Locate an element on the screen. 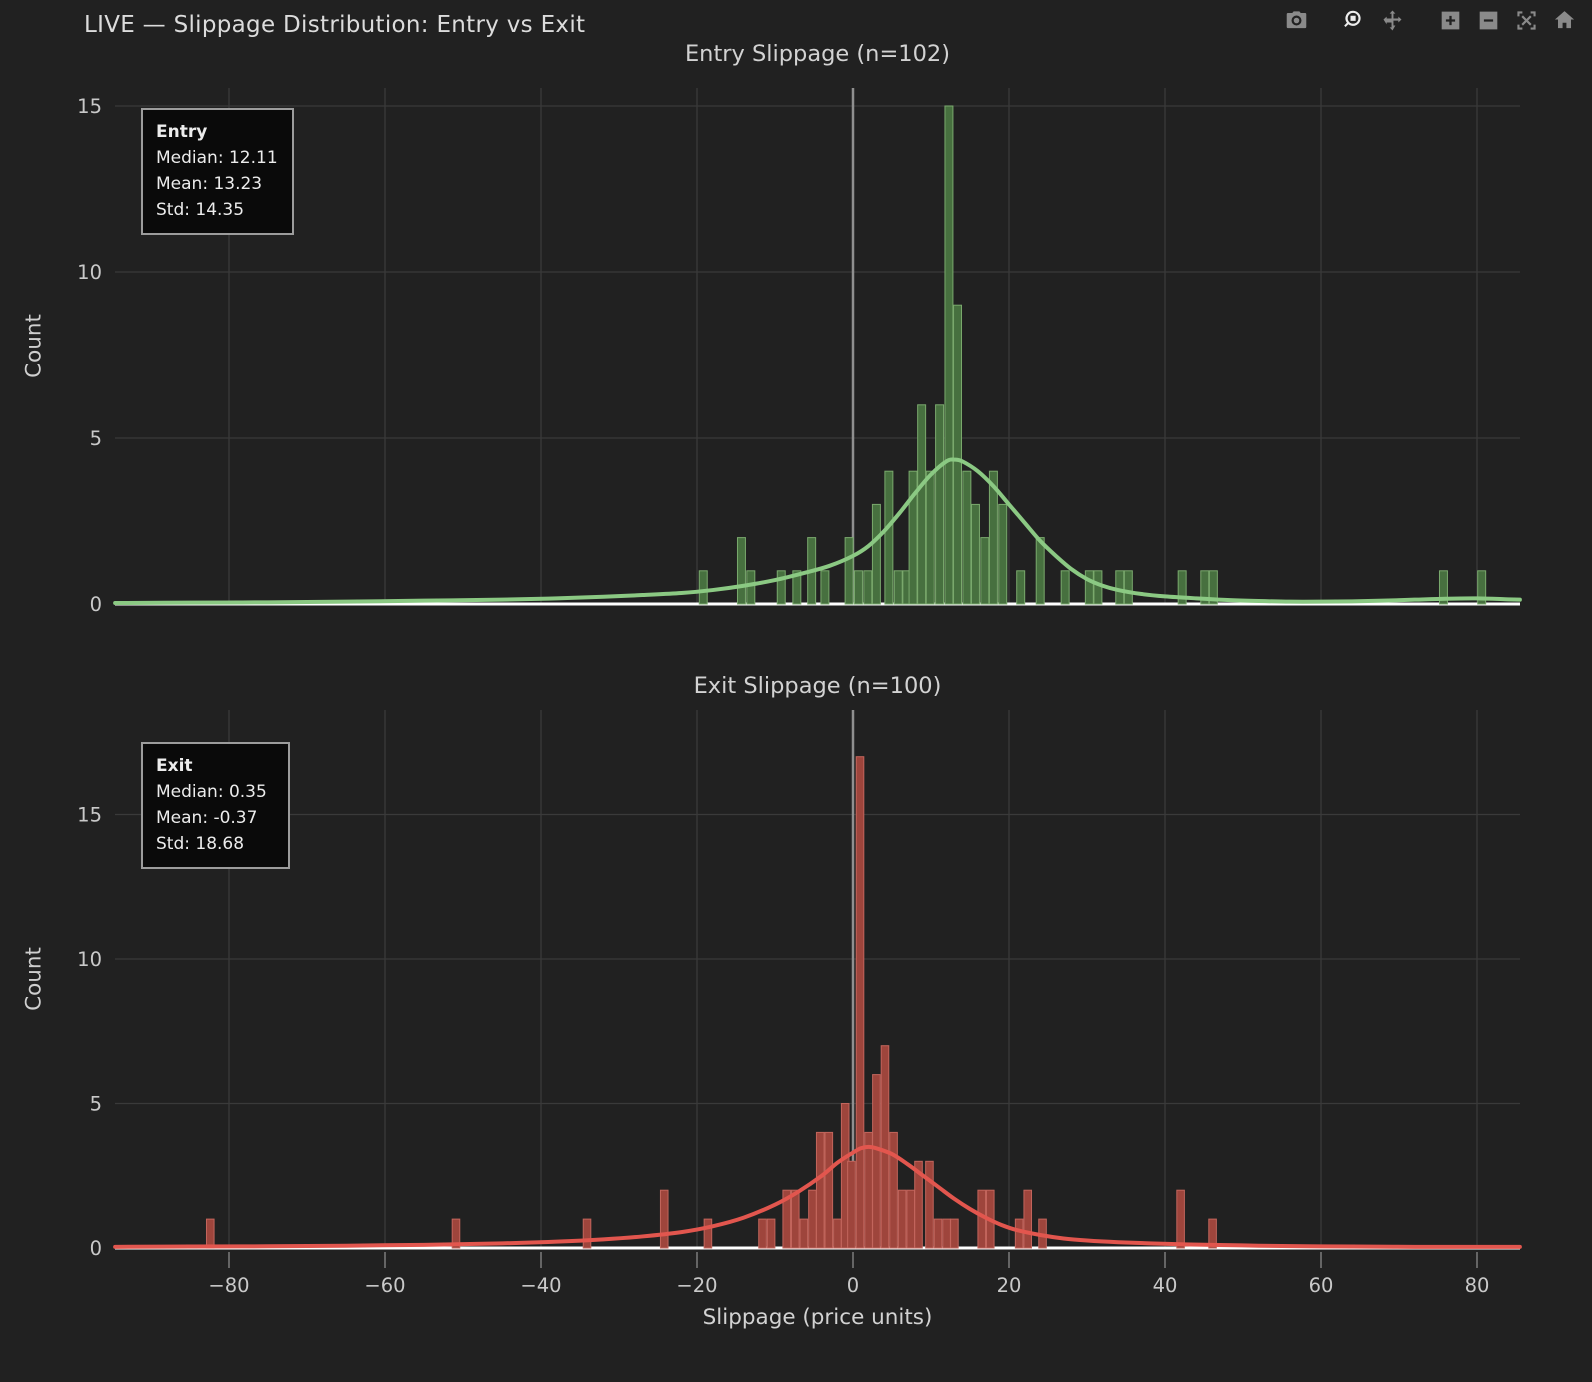 This screenshot has height=1382, width=1592. annotation-std: Std: 14.35 is located at coordinates (200, 210).